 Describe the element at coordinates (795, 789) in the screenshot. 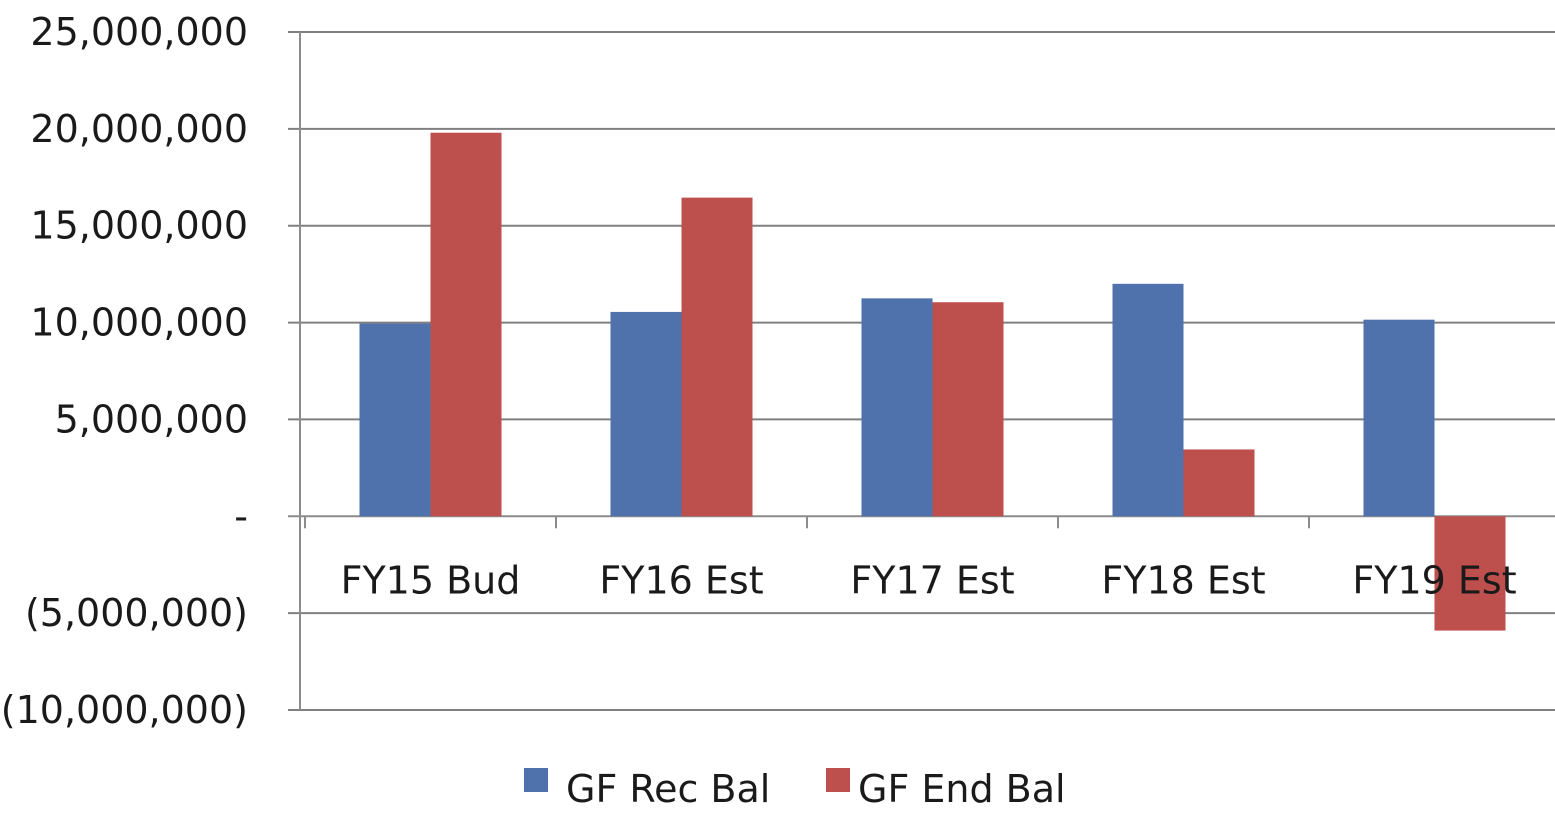

I see `legend: GF Rec Bal GF End Bal` at that location.